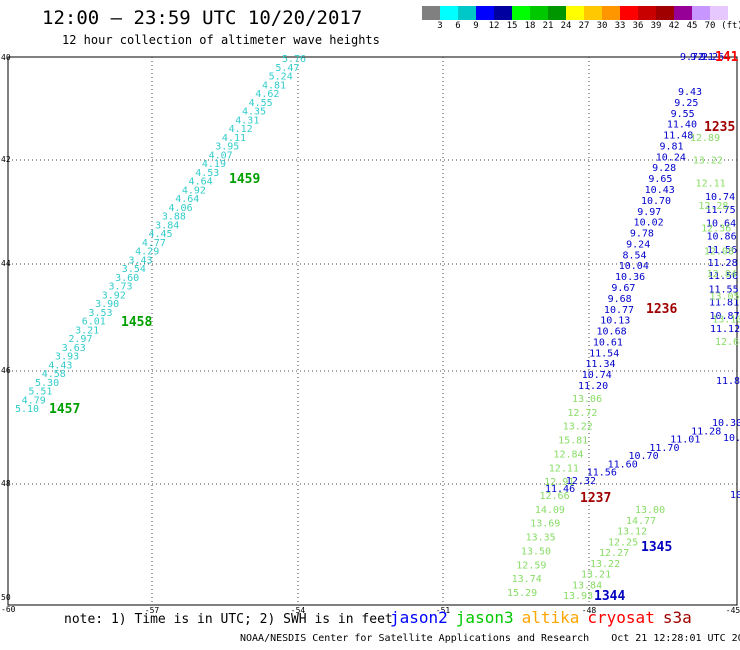 The image size is (740, 650). Describe the element at coordinates (484, 617) in the screenshot. I see `satellite-label: jason3` at that location.